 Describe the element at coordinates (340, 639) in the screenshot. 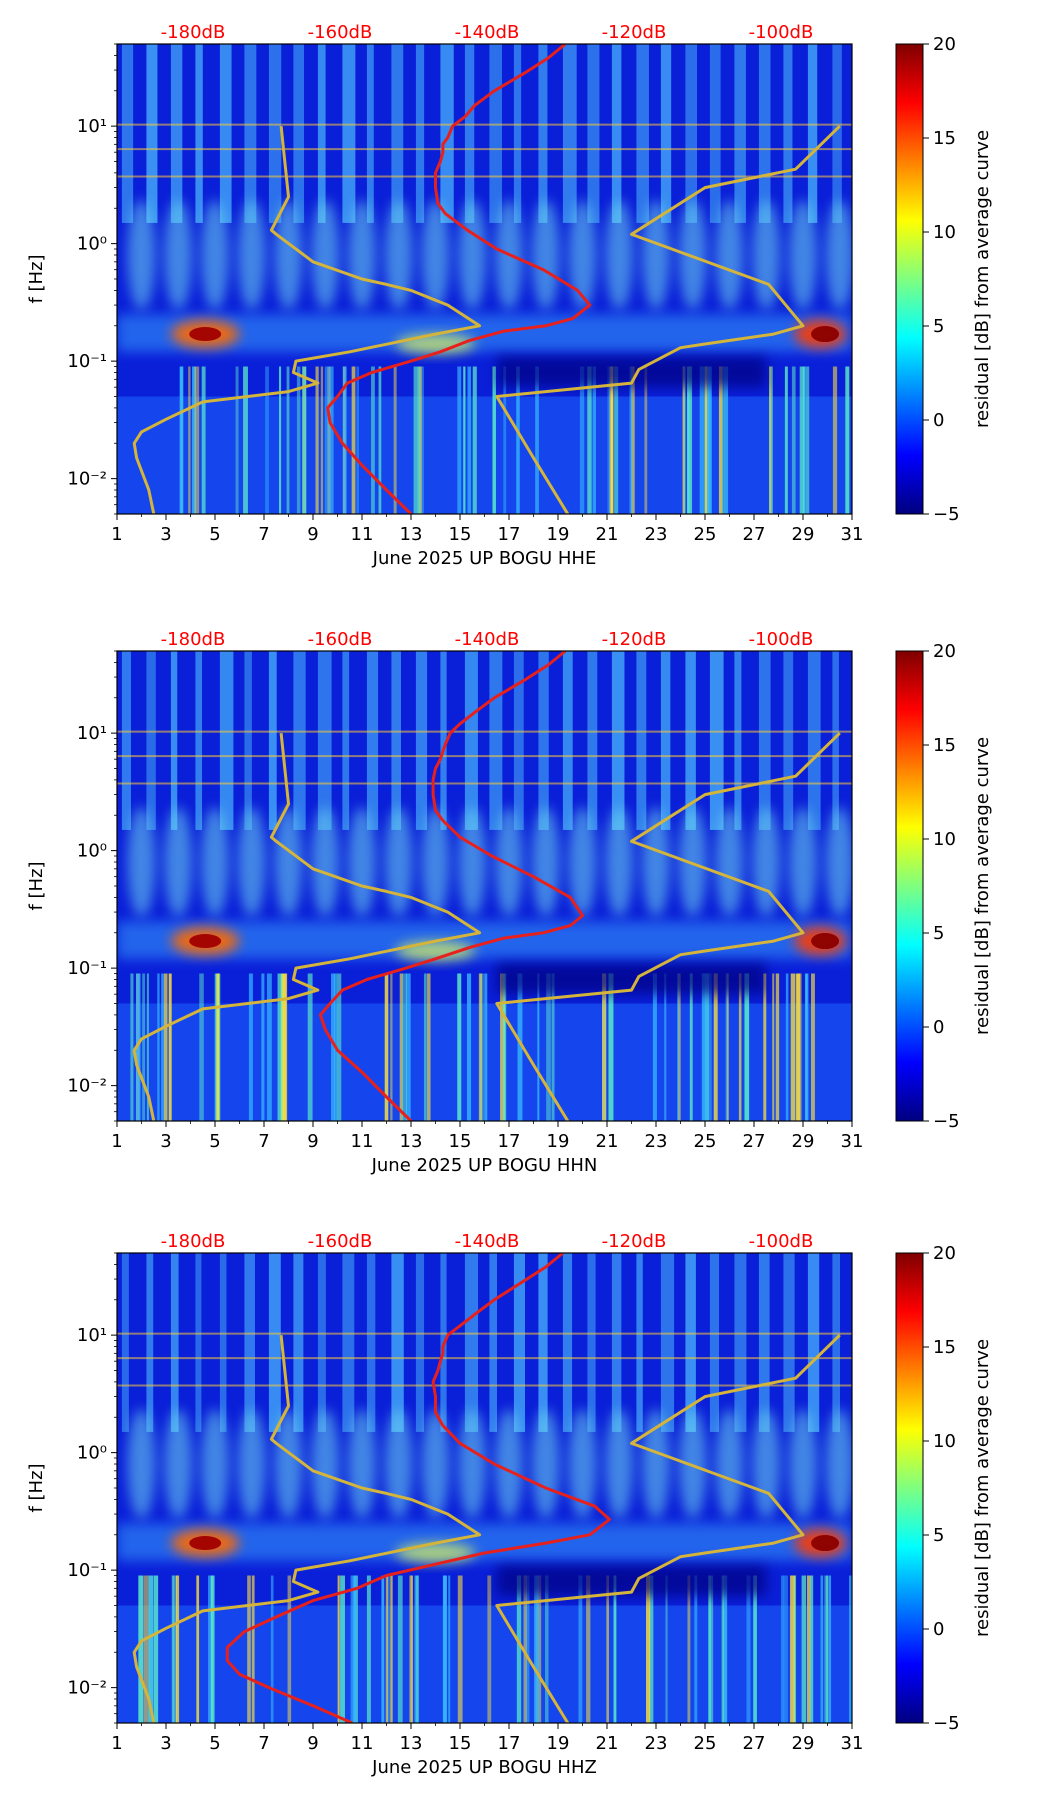

I see `db-scale-label: -160dB` at that location.